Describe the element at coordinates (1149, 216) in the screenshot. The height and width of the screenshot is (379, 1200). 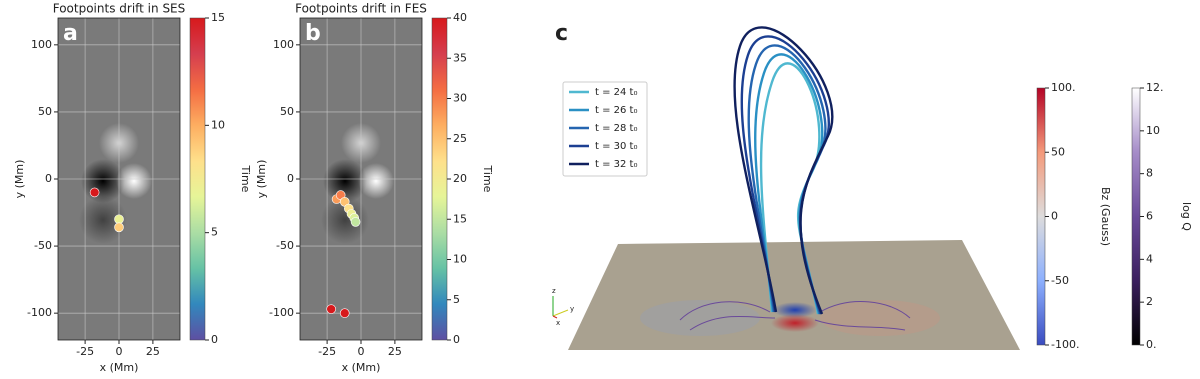
I see `colorbar-tick-label: 6` at that location.